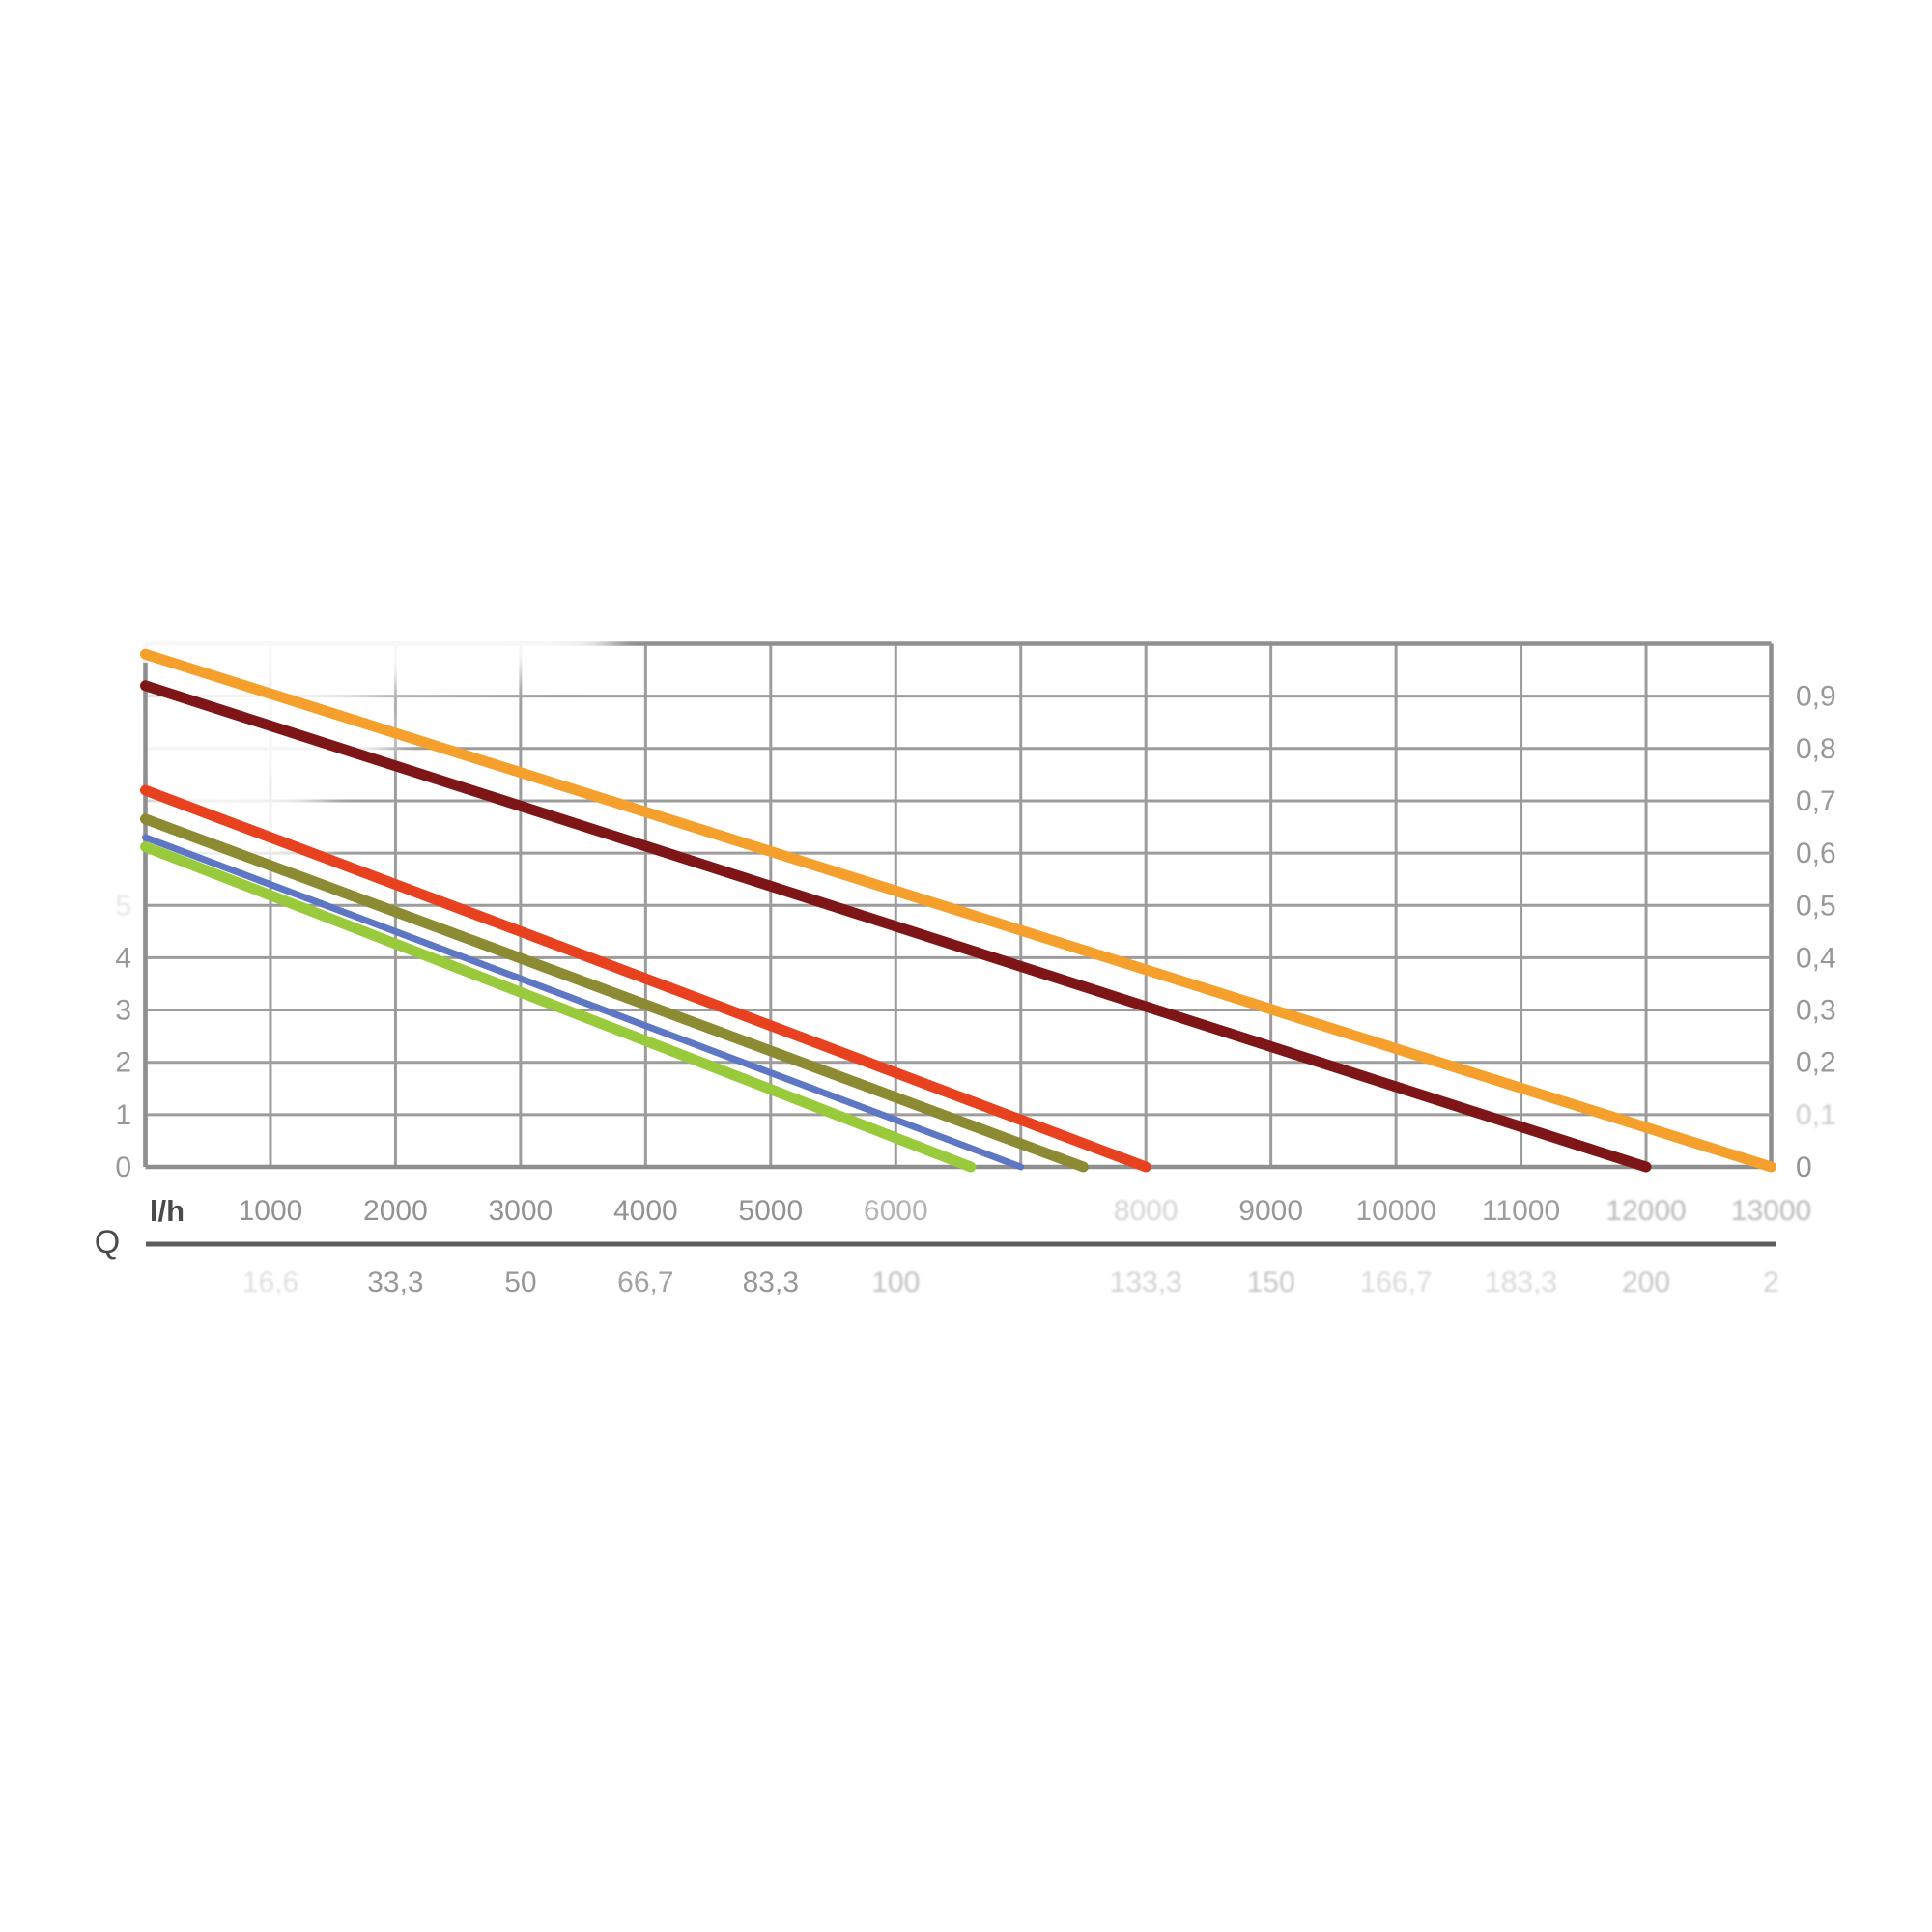 Image resolution: width=1932 pixels, height=1932 pixels. I want to click on y-right-tick-label: 0,2, so click(1816, 1063).